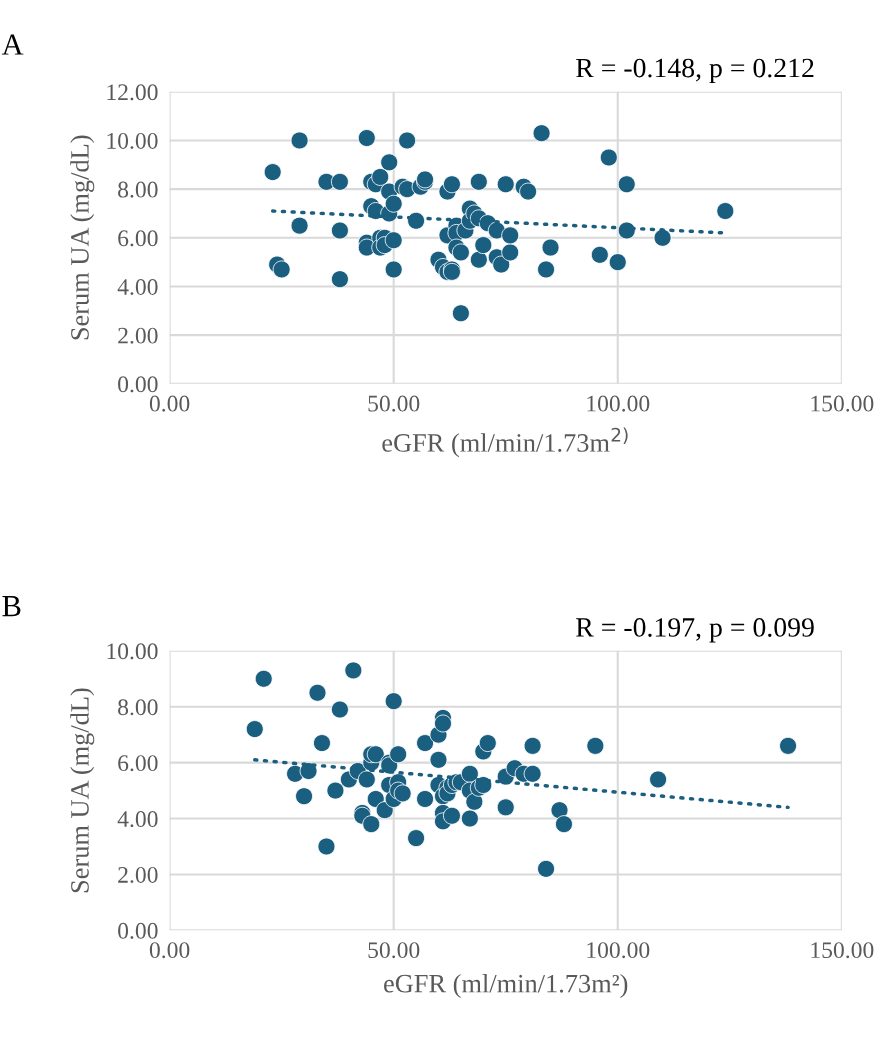 Image resolution: width=888 pixels, height=1043 pixels. What do you see at coordinates (695, 630) in the screenshot?
I see `text: R = -0.197, p = 0.099` at bounding box center [695, 630].